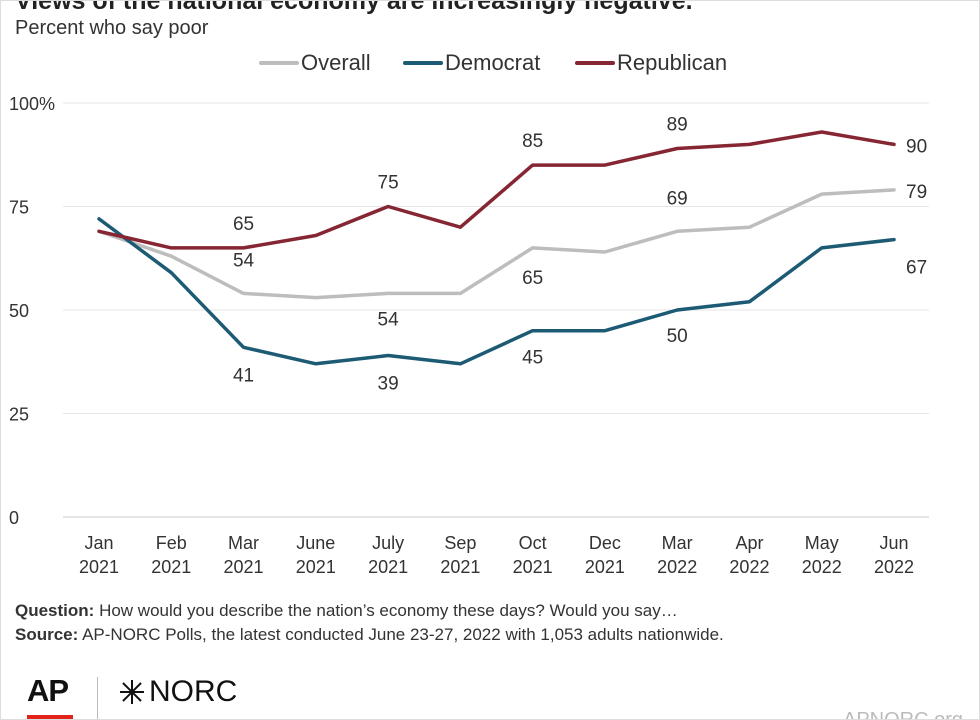 This screenshot has width=980, height=720. Describe the element at coordinates (677, 336) in the screenshot. I see `data-label-democrat: 50` at that location.